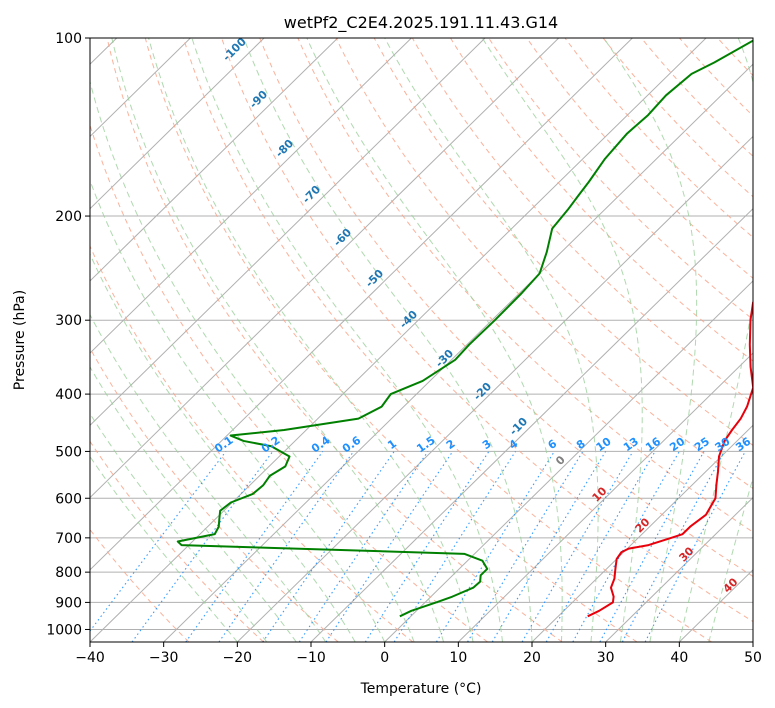 The height and width of the screenshot is (708, 775). Describe the element at coordinates (532, 658) in the screenshot. I see `x-tick-label: 20` at that location.